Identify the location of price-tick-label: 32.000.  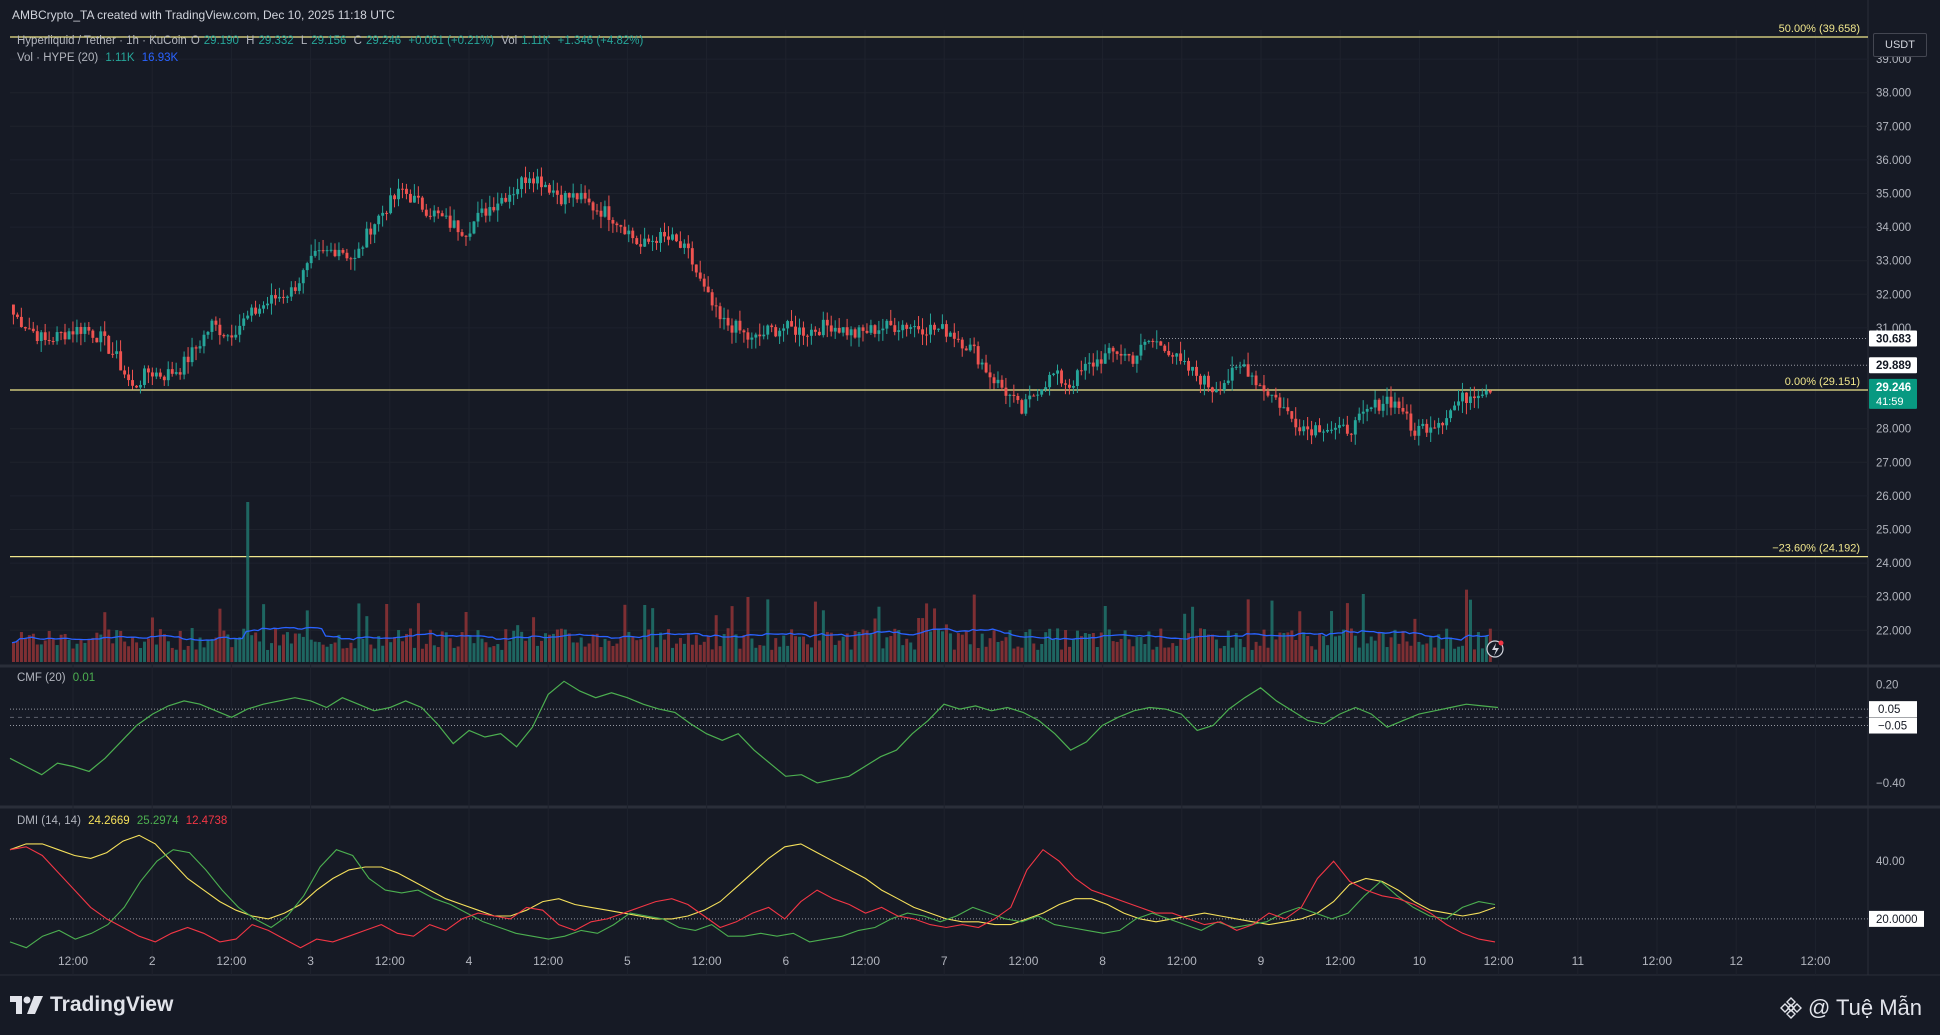
(1893, 295).